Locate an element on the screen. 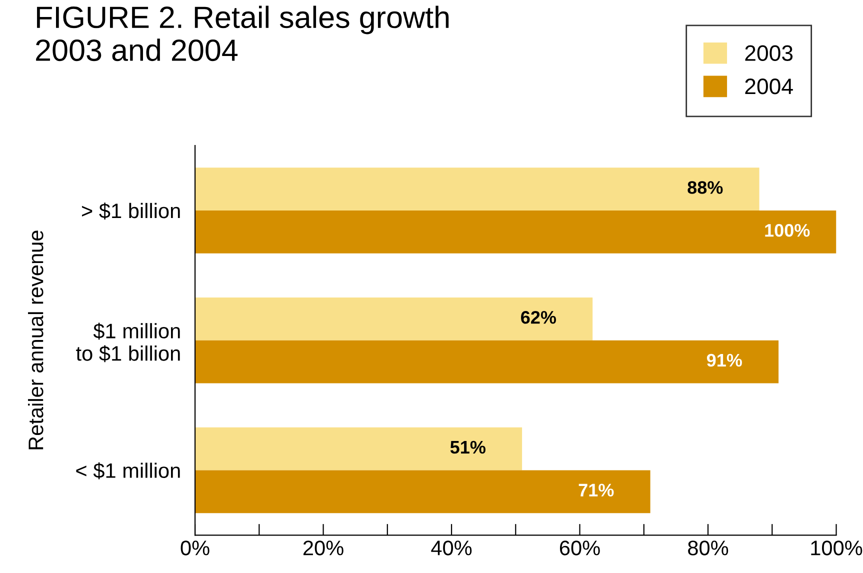 The height and width of the screenshot is (573, 863). y-tick-label: < $1 million is located at coordinates (128, 471).